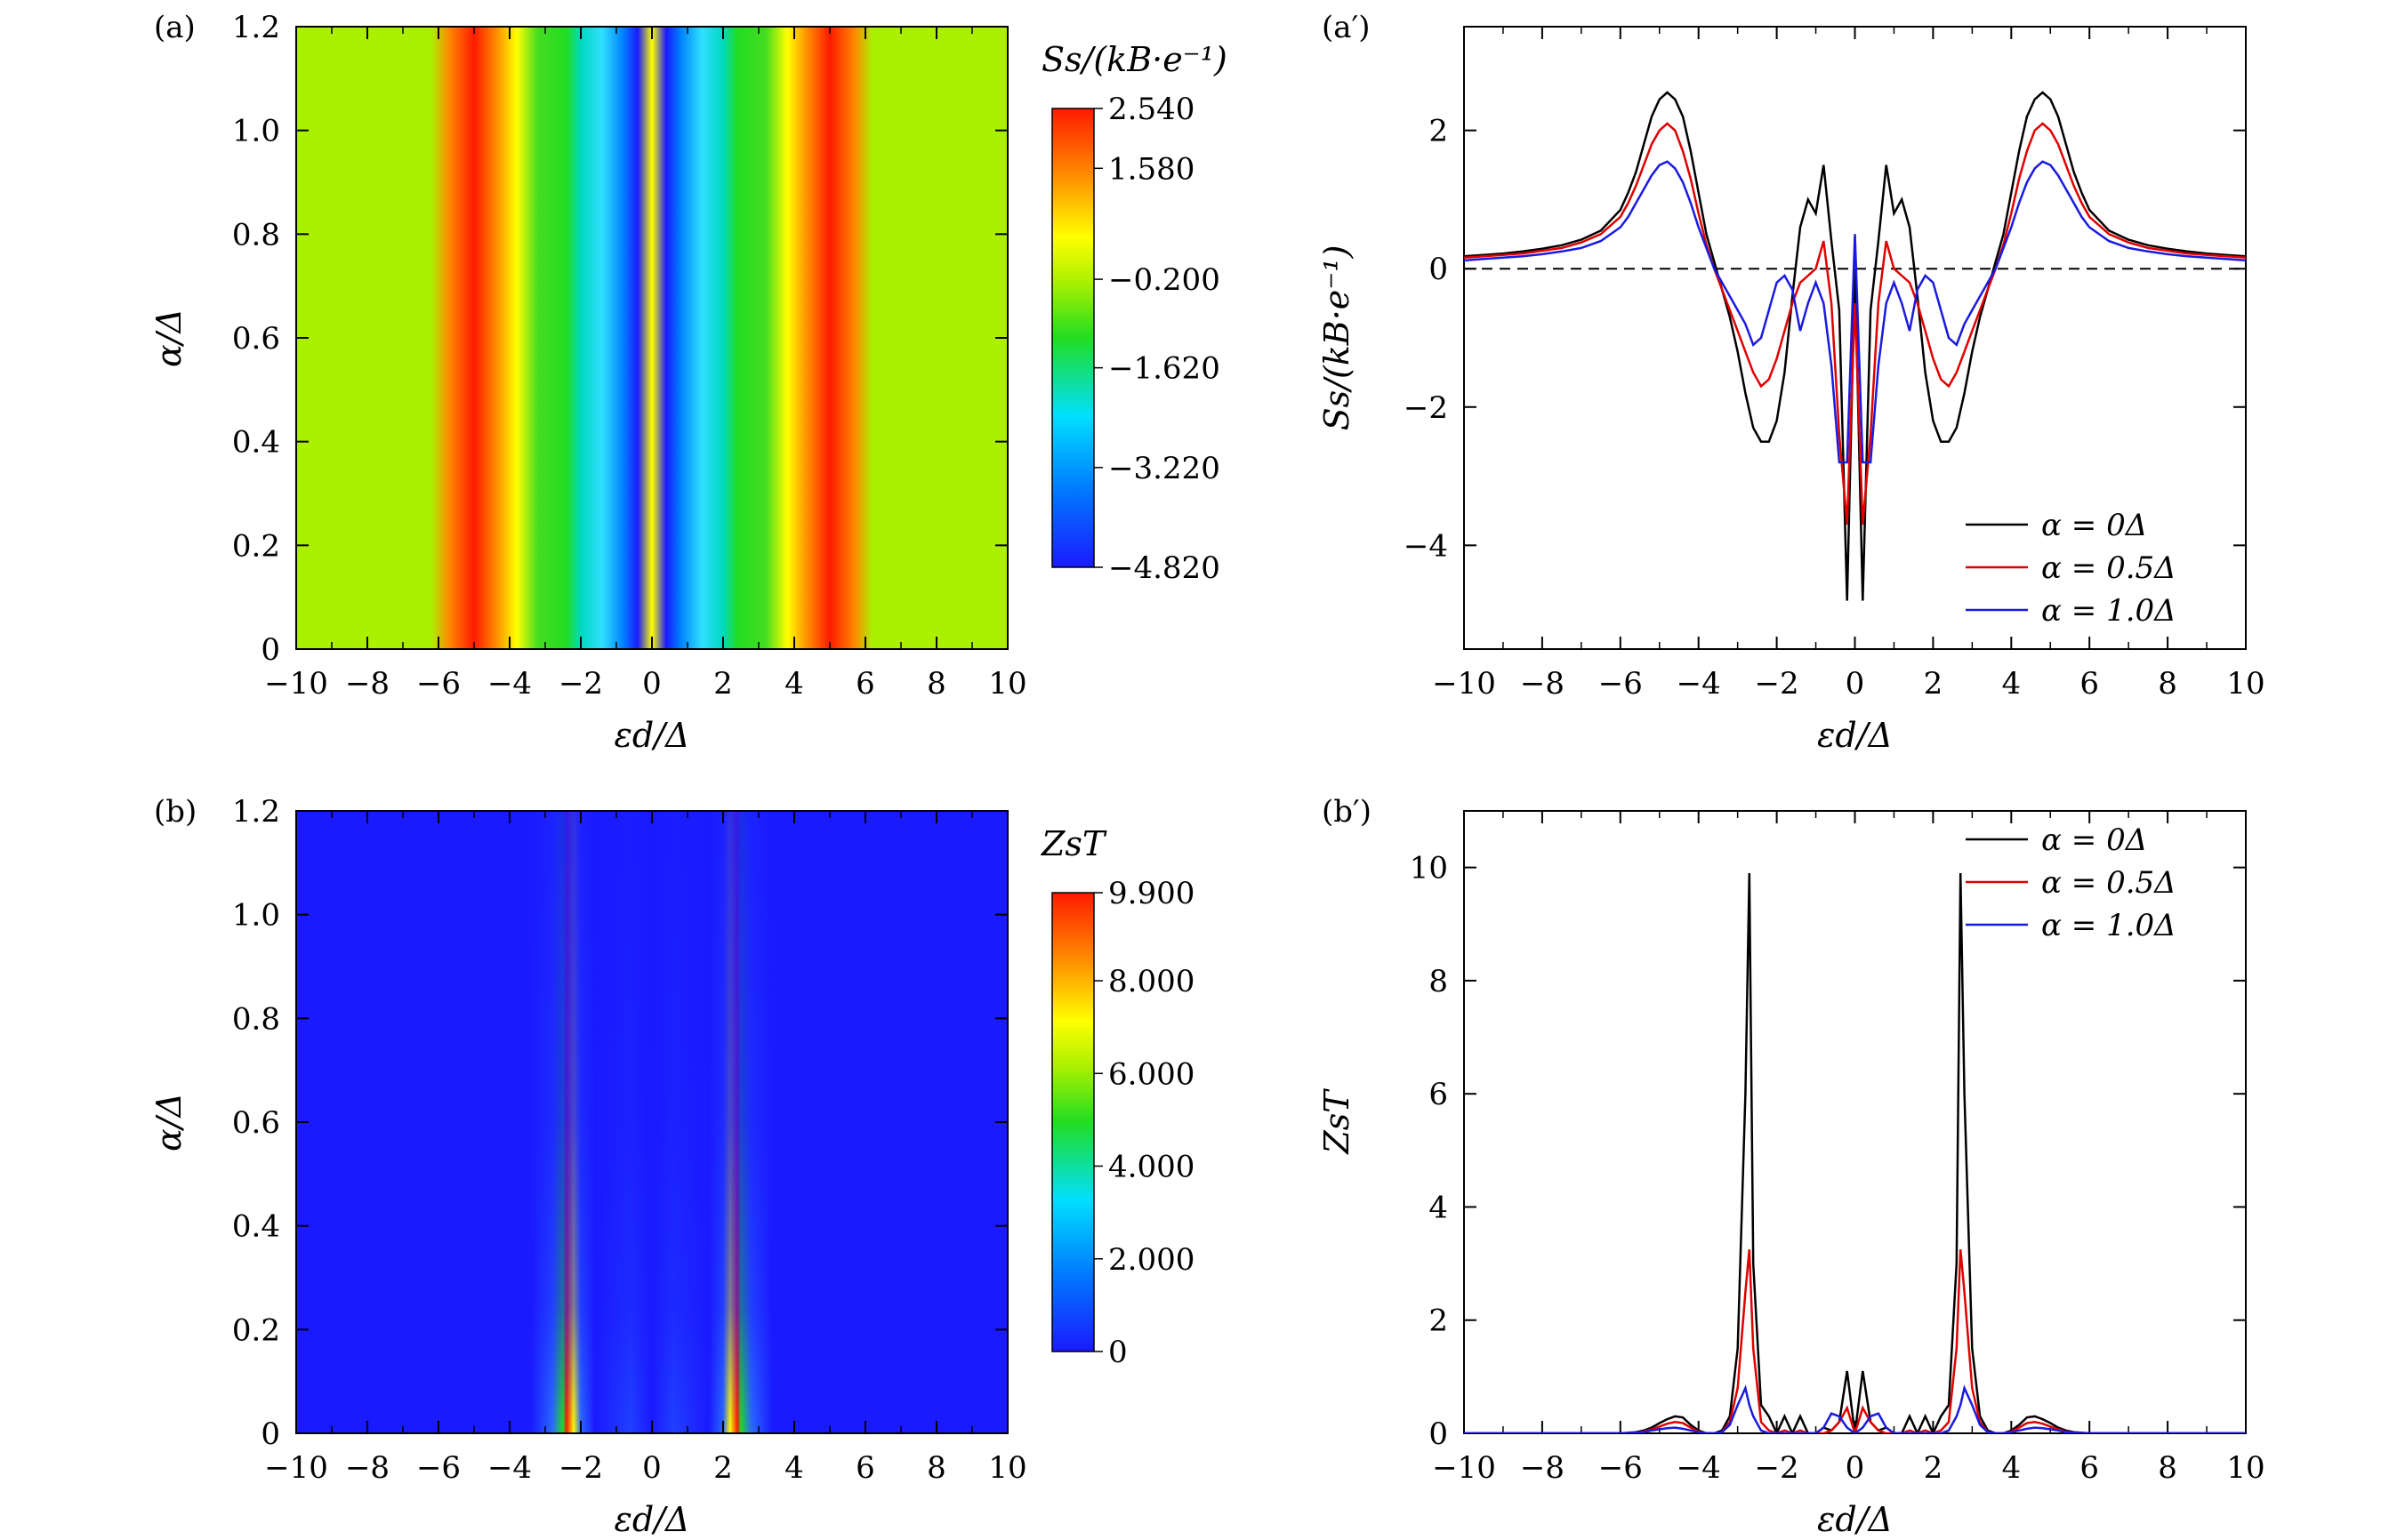 Image resolution: width=2381 pixels, height=1540 pixels. What do you see at coordinates (1426, 408) in the screenshot?
I see `y-tick-label: −2` at bounding box center [1426, 408].